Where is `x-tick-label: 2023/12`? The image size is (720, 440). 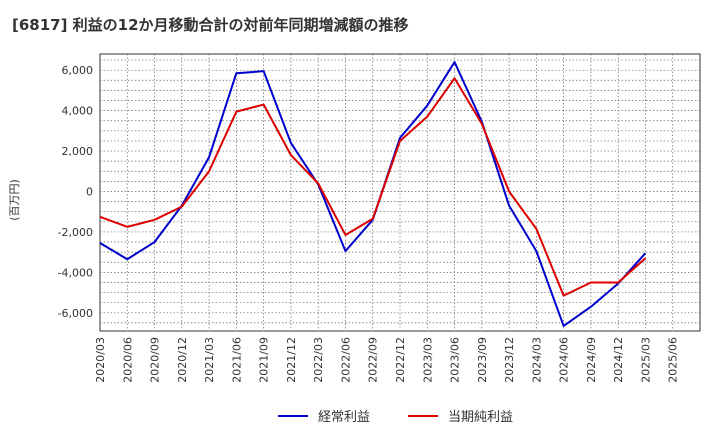
x-tick-label: 2023/12 is located at coordinates (509, 360).